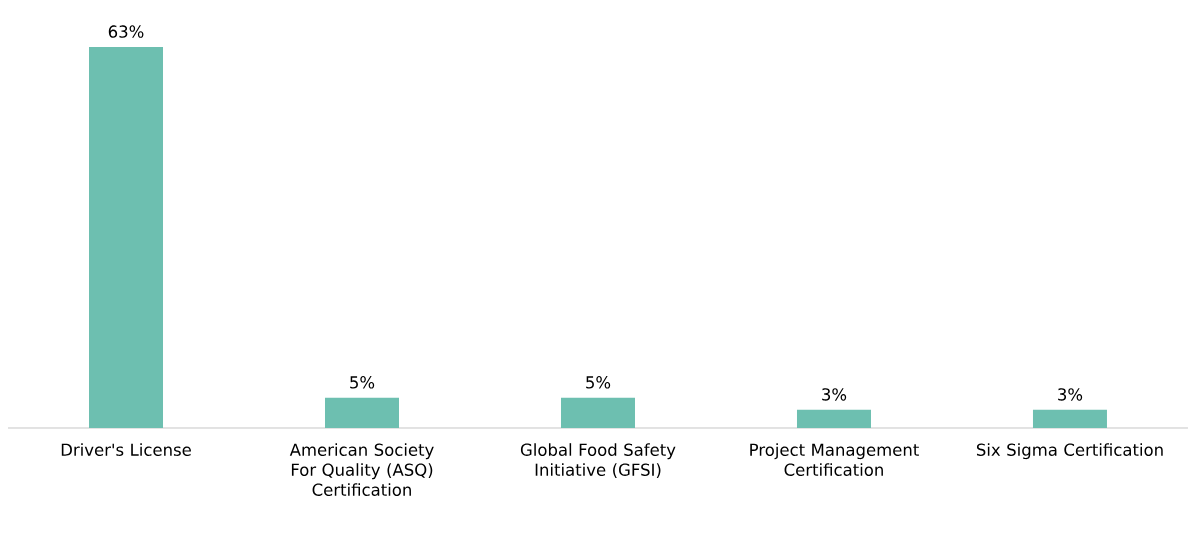  What do you see at coordinates (834, 459) in the screenshot?
I see `x-tick-label: Project Management Certification` at bounding box center [834, 459].